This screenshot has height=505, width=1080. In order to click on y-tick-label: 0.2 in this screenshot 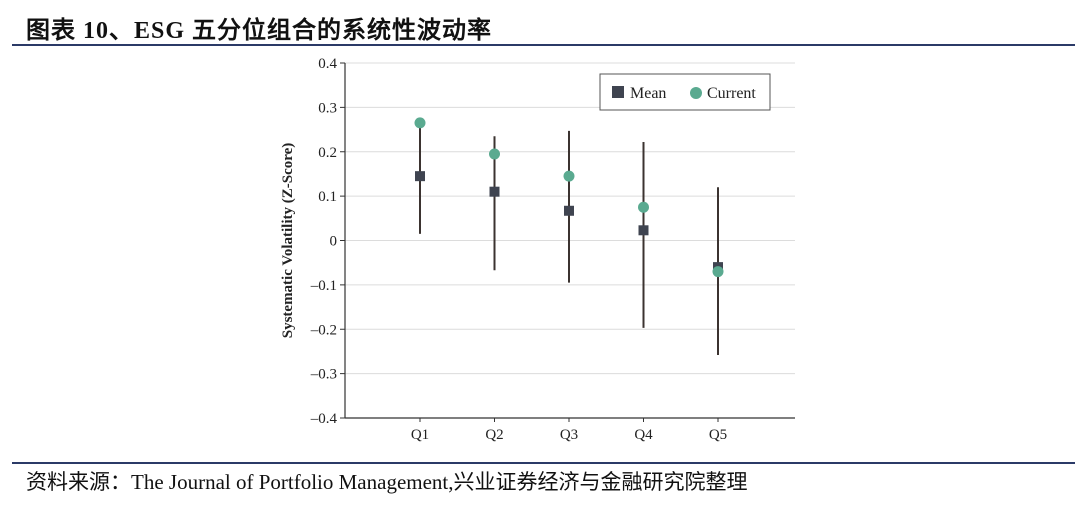, I will do `click(327, 153)`.